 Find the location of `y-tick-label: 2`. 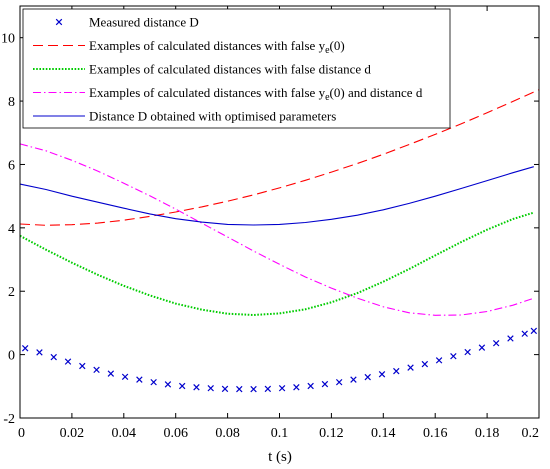

y-tick-label: 2 is located at coordinates (11, 292).